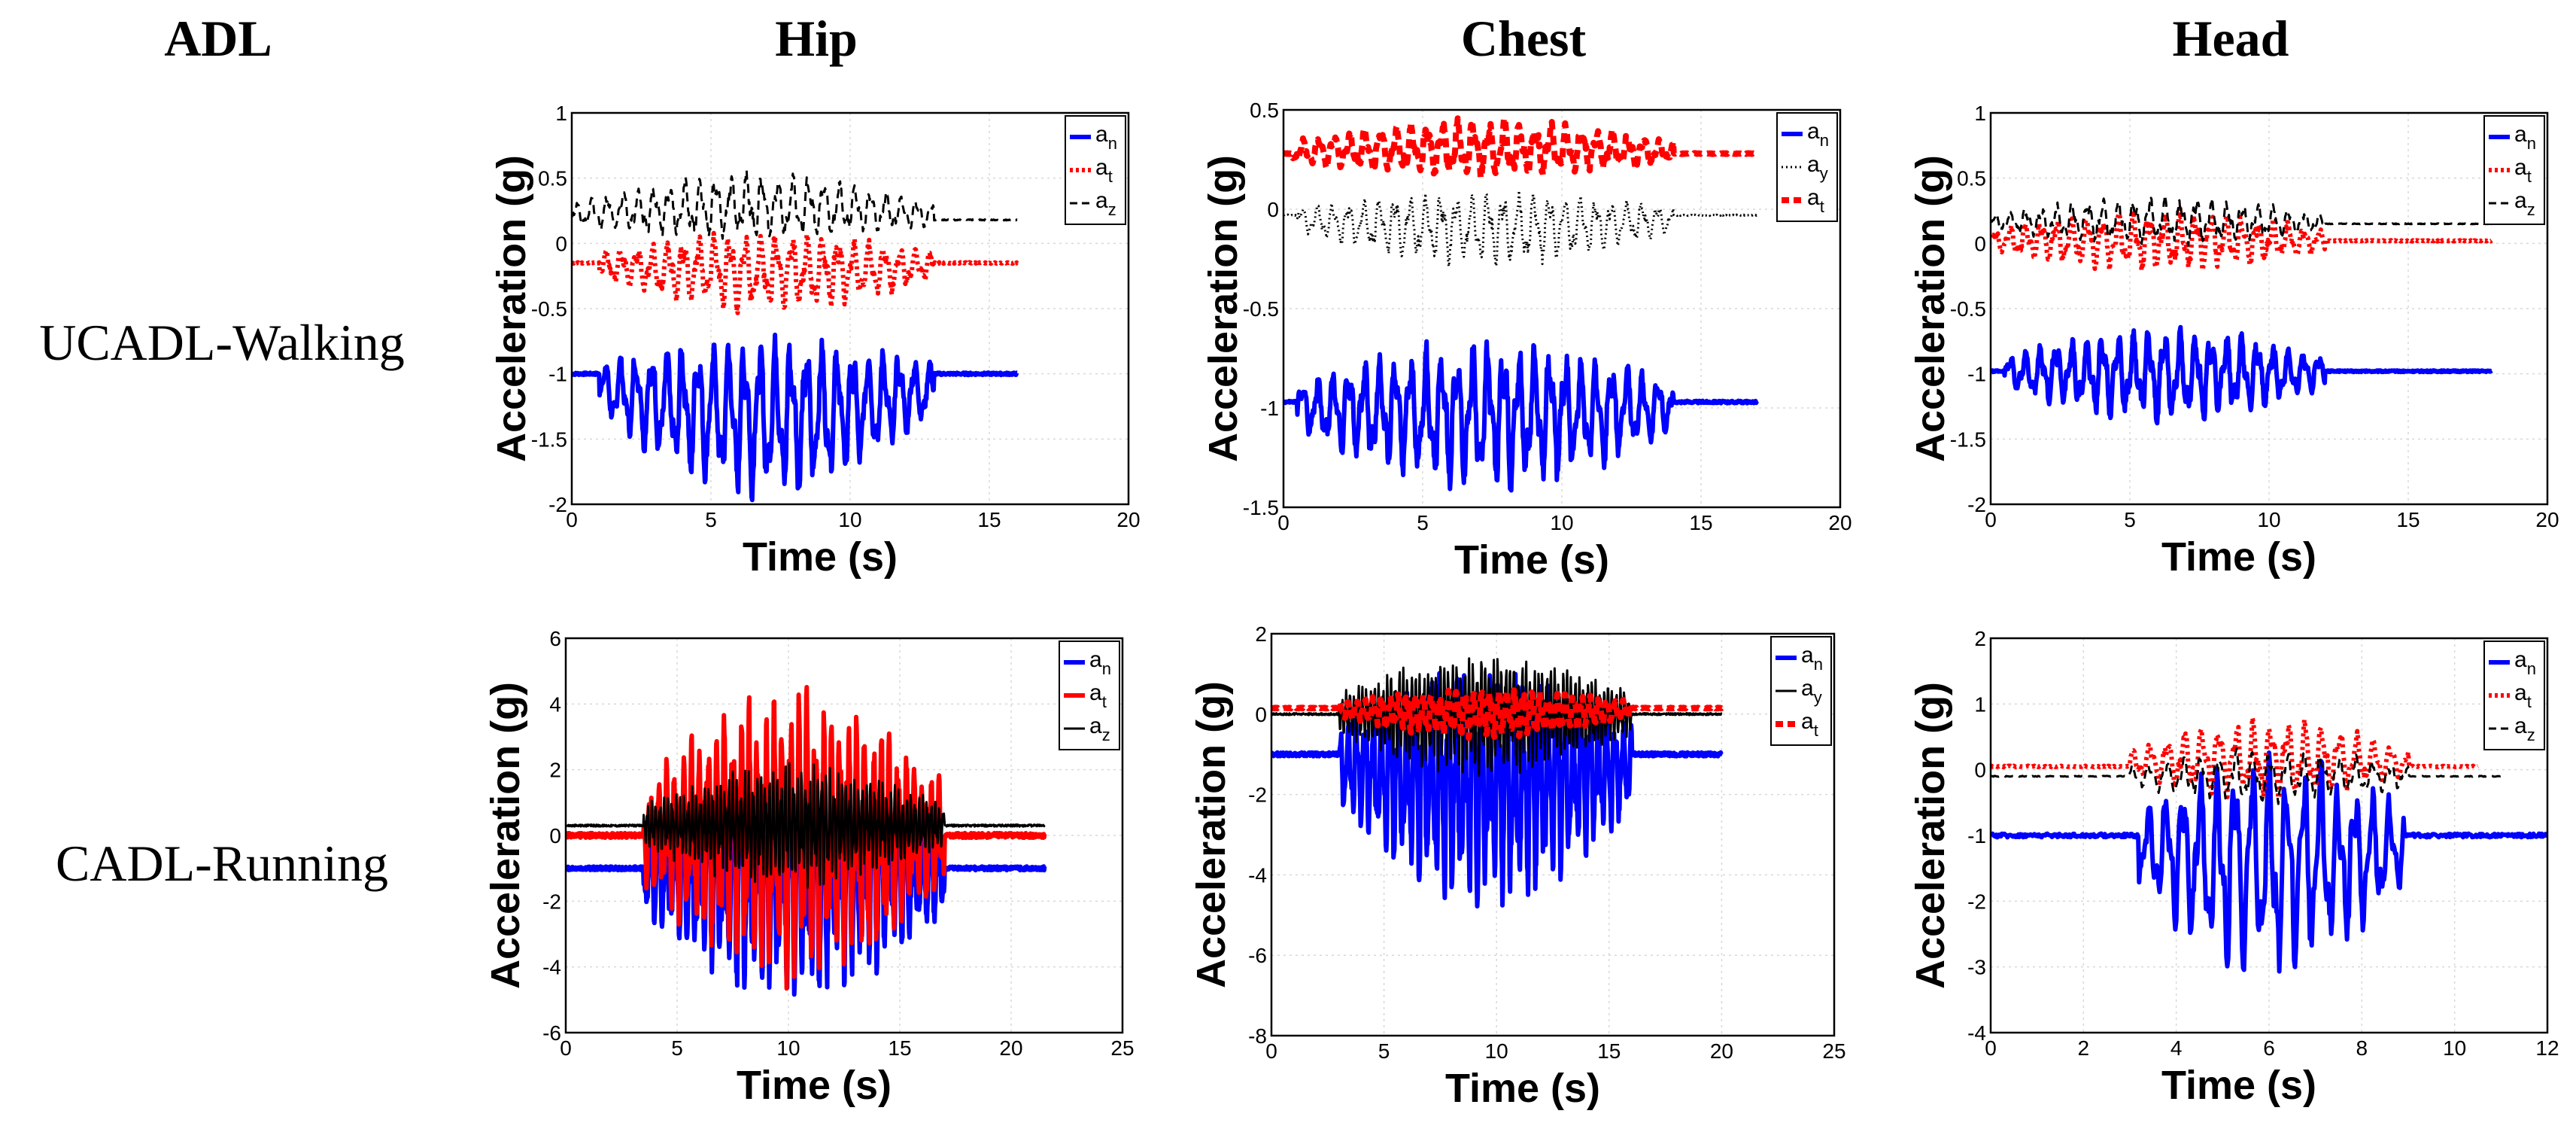 This screenshot has height=1135, width=2576. What do you see at coordinates (2176, 1048) in the screenshot?
I see `x-tick-label: 4` at bounding box center [2176, 1048].